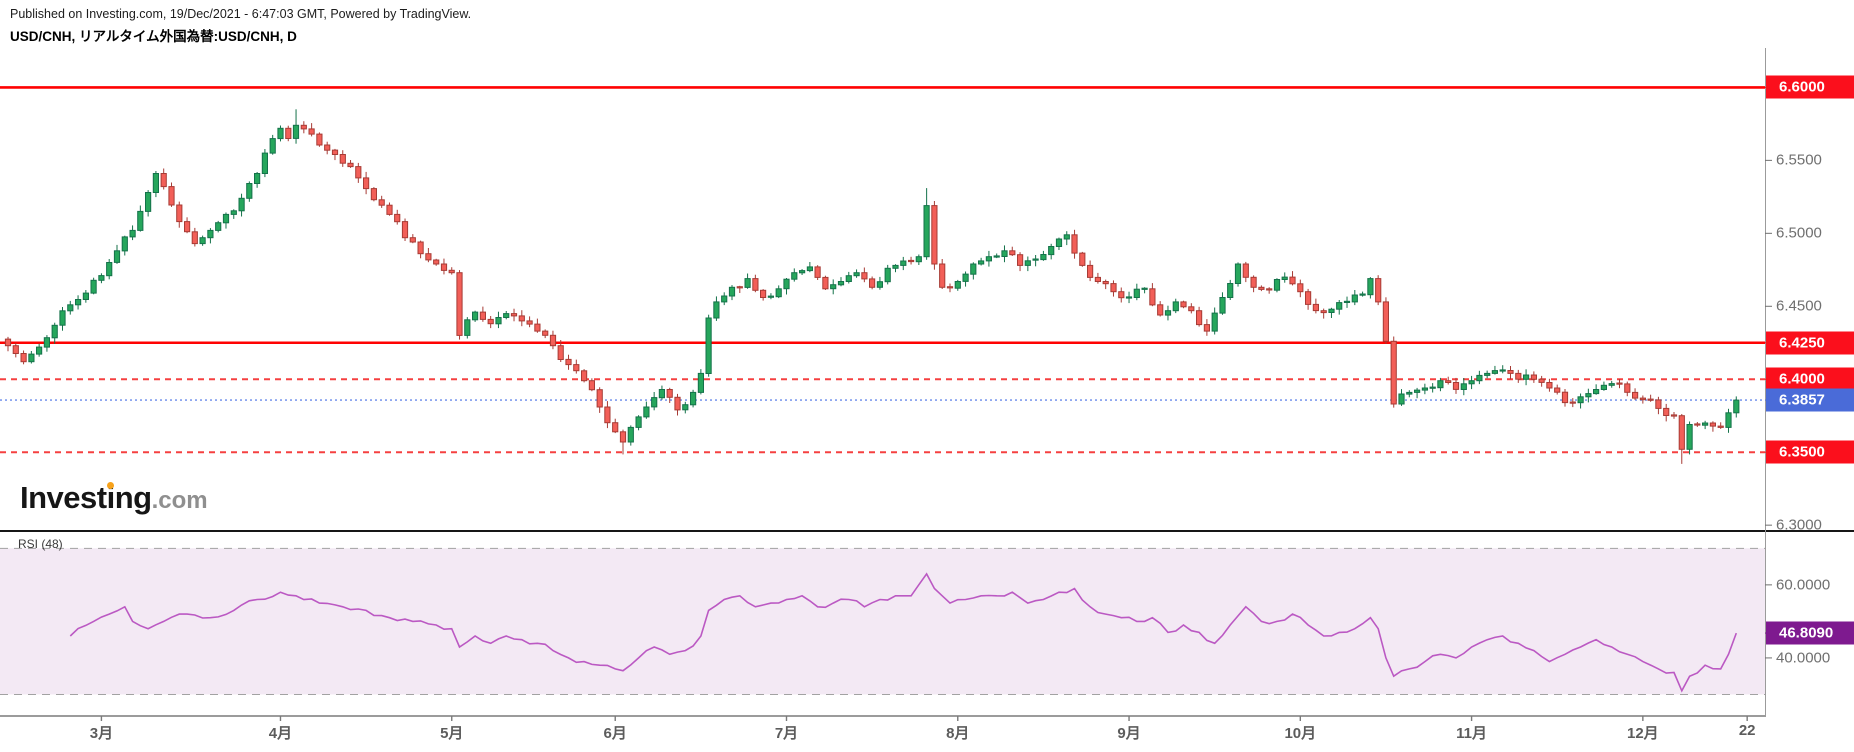  What do you see at coordinates (903, 632) in the screenshot?
I see `rsi-line` at bounding box center [903, 632].